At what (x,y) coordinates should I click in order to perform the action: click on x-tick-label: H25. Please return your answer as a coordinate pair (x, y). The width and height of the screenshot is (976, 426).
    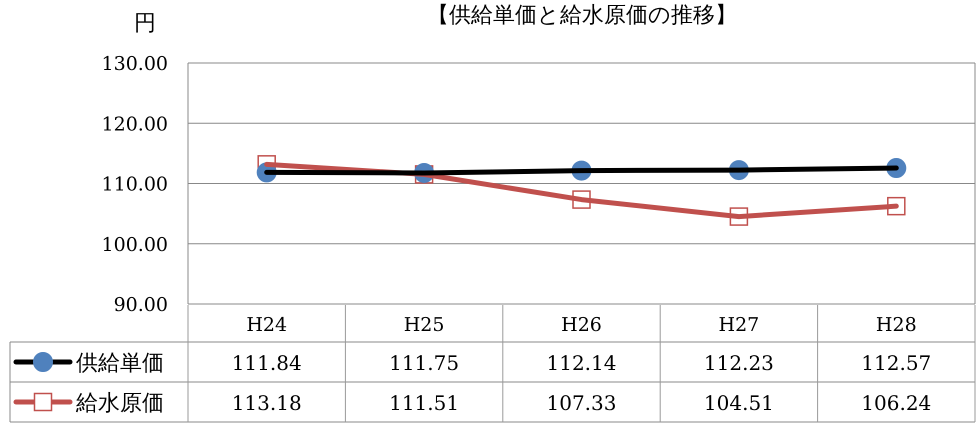
    Looking at the image, I should click on (424, 325).